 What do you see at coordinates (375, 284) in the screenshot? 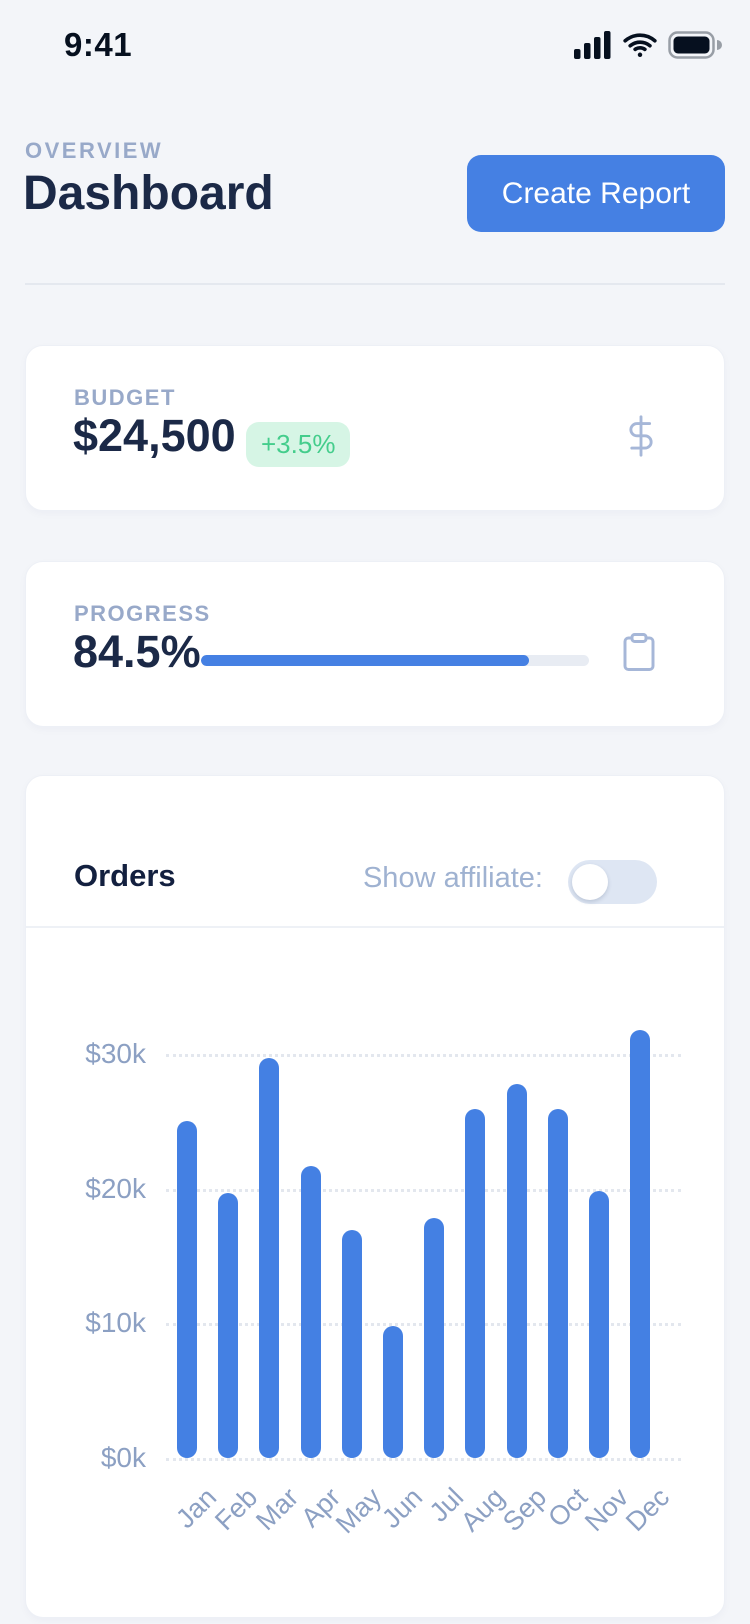
I see `header-divider` at bounding box center [375, 284].